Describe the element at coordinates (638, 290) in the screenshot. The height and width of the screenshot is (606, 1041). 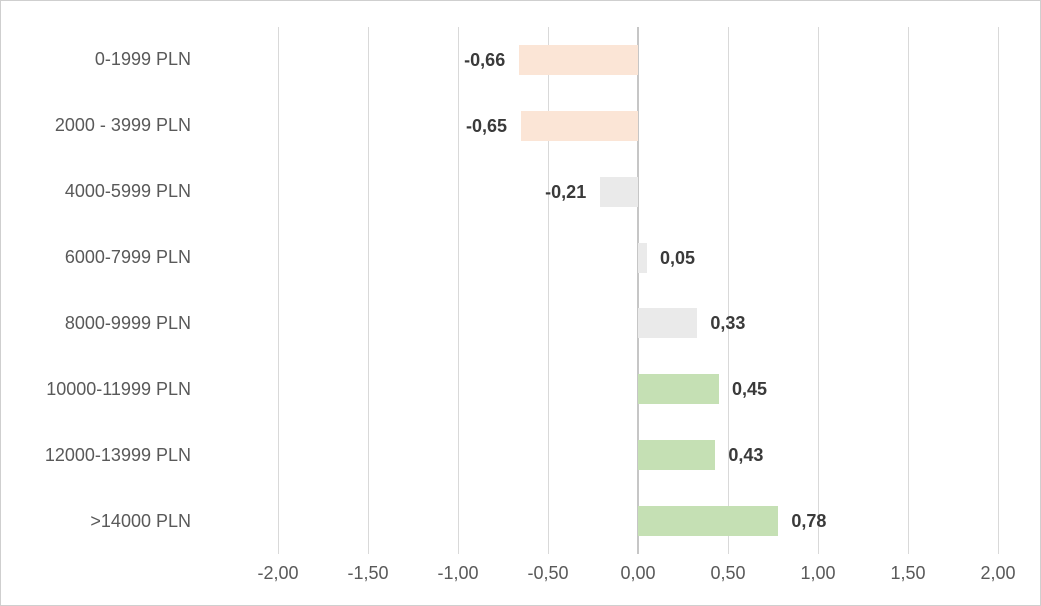
I see `zero-axis-line` at that location.